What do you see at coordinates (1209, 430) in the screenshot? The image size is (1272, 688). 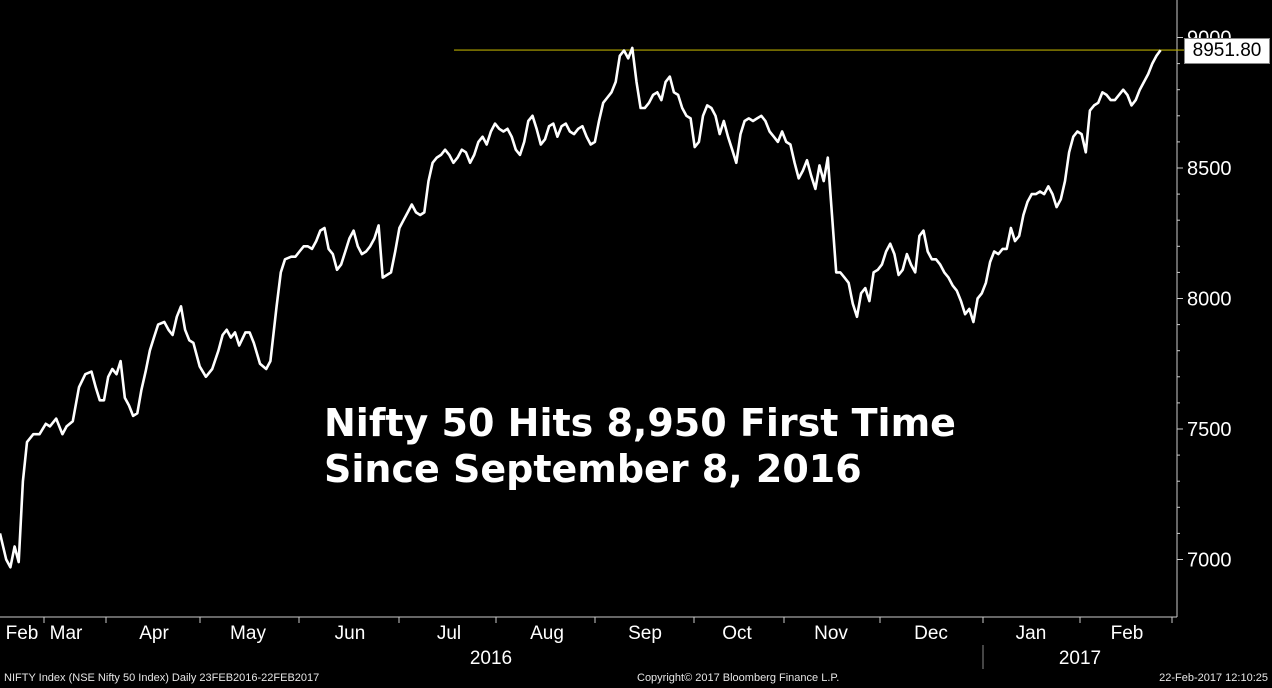 I see `y-tick-label: 7500` at bounding box center [1209, 430].